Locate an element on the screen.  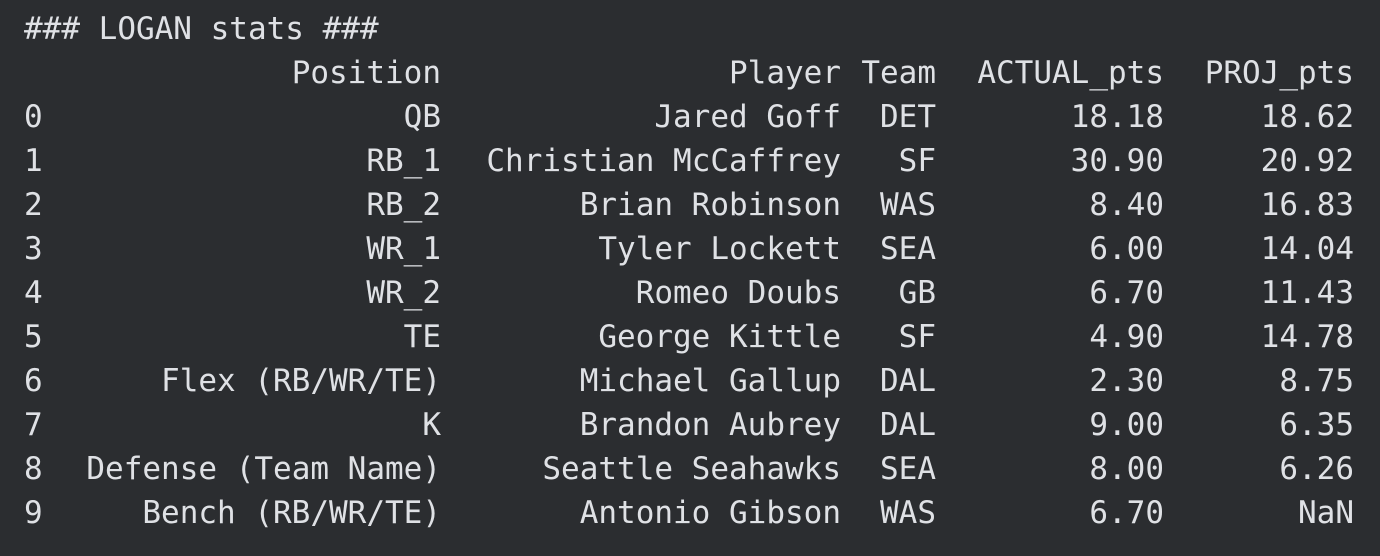
table-row: 7 K Brandon Aubrey DAL 9.00 6.35 is located at coordinates (690, 425).